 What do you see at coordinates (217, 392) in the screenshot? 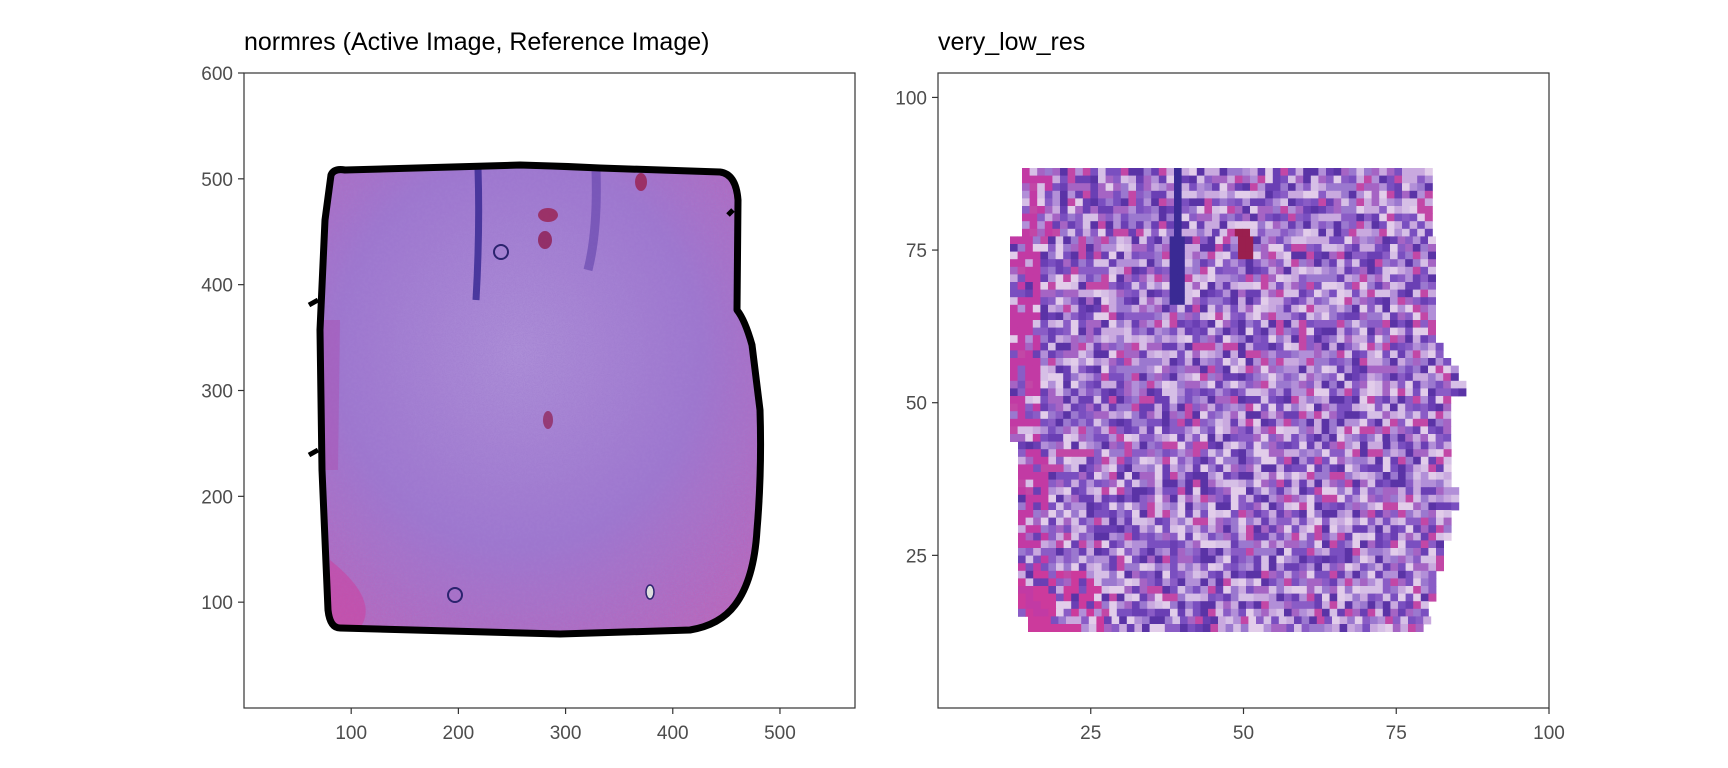
I see `y-tick-label: 300` at bounding box center [217, 392].